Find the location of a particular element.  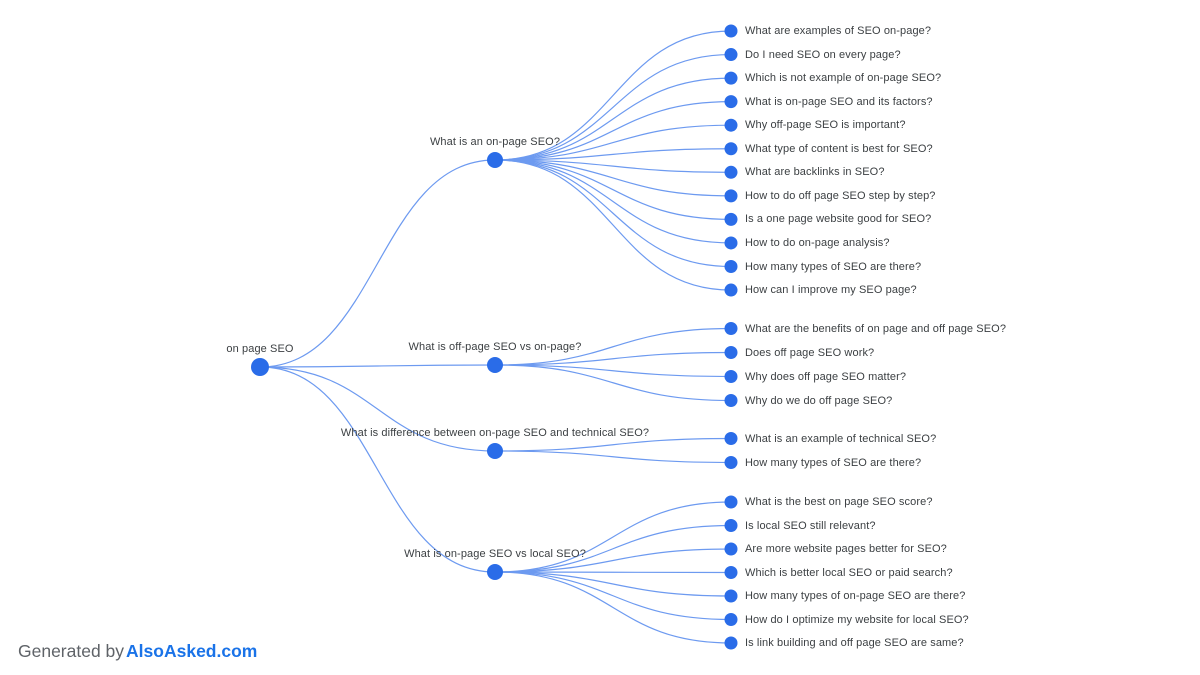

question-label: How can I improve my SEO page? is located at coordinates (831, 290).